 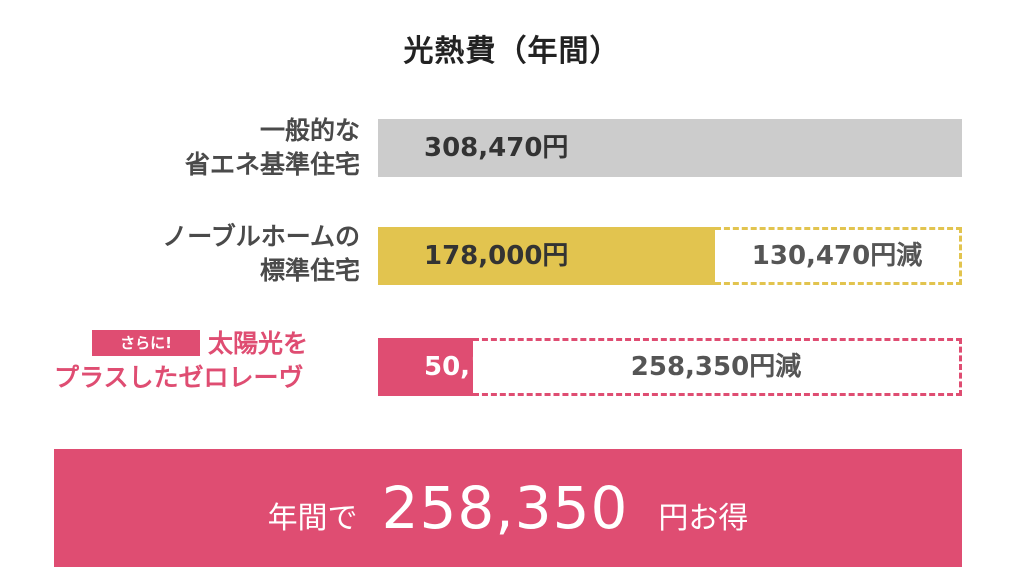 What do you see at coordinates (496, 256) in the screenshot?
I see `bar-value-noble: 178,000円` at bounding box center [496, 256].